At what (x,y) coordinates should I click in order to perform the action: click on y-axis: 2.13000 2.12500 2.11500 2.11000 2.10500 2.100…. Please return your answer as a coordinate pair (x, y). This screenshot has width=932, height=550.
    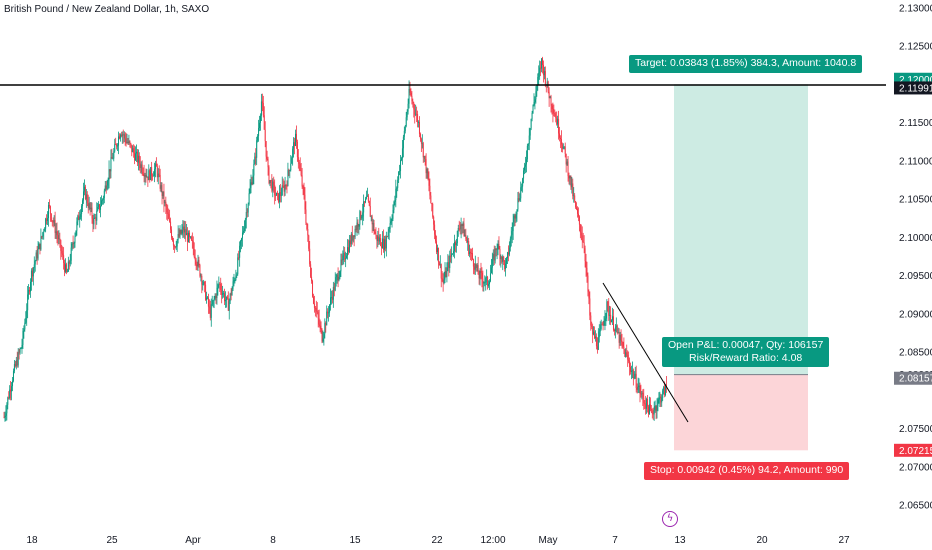
    Looking at the image, I should click on (915, 257).